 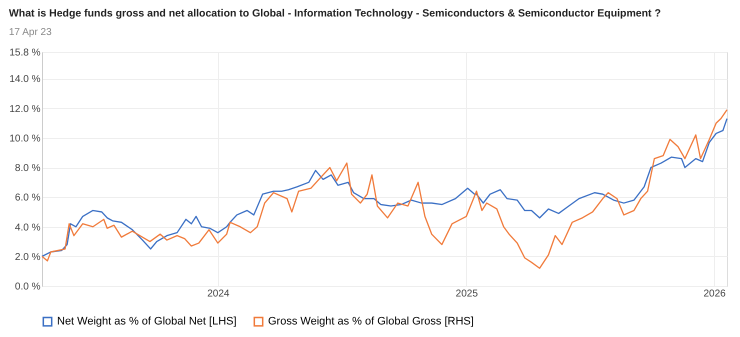 What do you see at coordinates (27, 198) in the screenshot?
I see `y-tick-label: 6.0 %` at bounding box center [27, 198].